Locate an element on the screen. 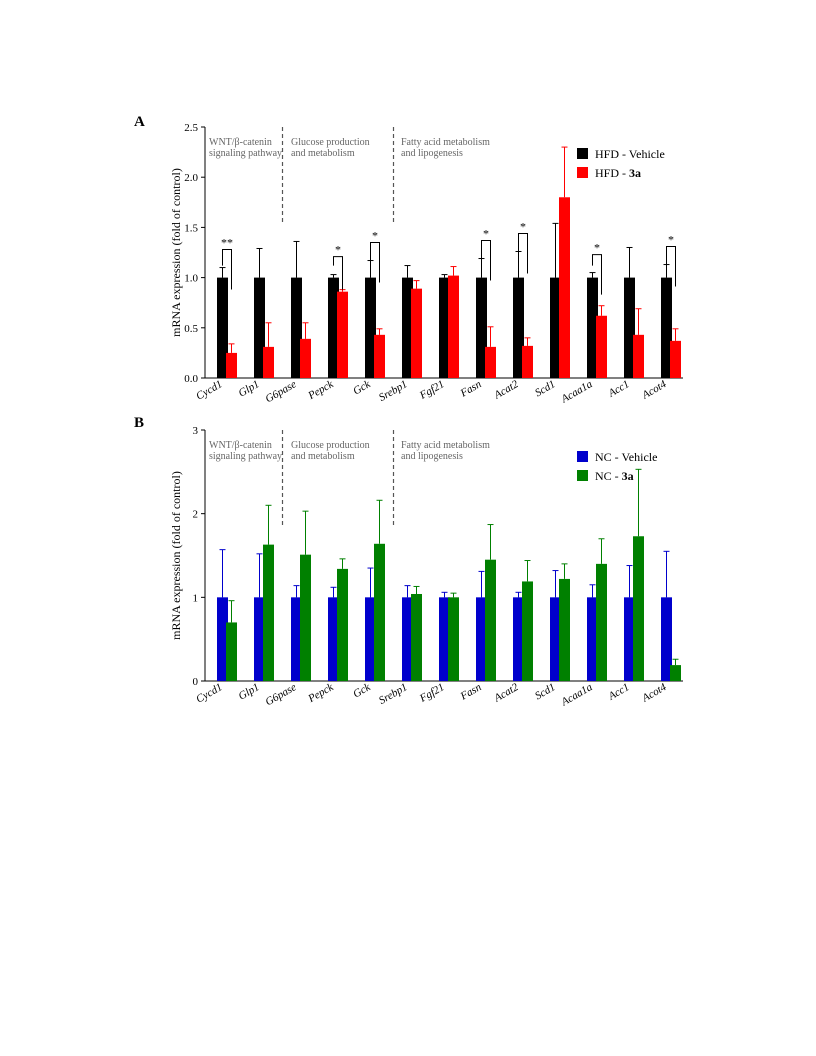 The image size is (816, 1056). x-tick-label: G6pase is located at coordinates (280, 694).